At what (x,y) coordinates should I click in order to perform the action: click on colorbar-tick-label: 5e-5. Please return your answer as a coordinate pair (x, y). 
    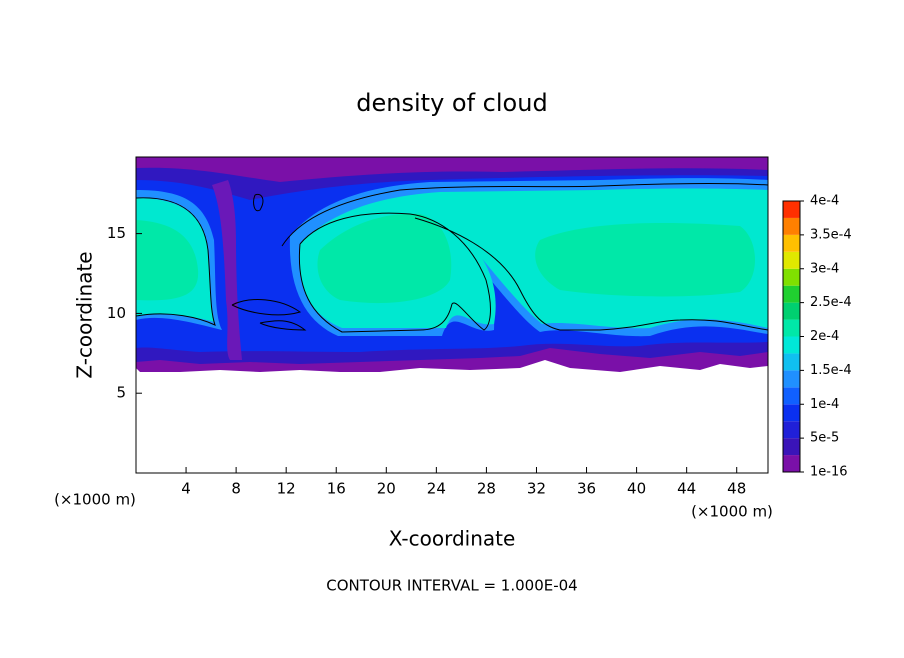
    Looking at the image, I should click on (824, 438).